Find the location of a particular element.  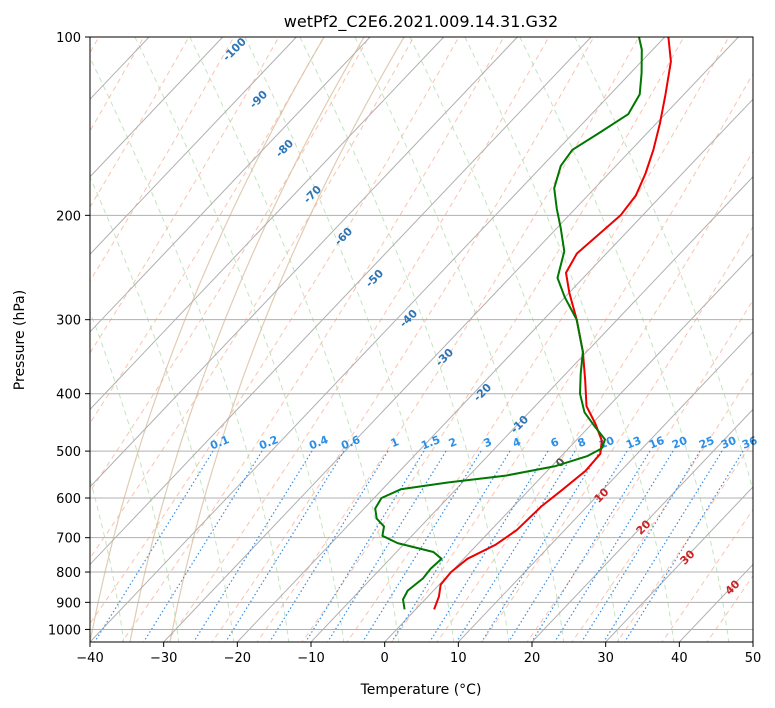

x-tick-label: 10 is located at coordinates (458, 658).